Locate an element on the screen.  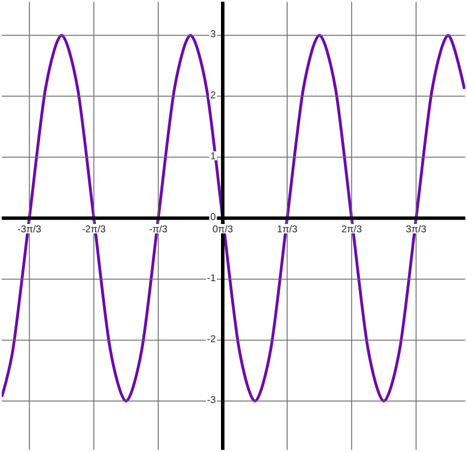
x-tick-label: 2π/3 is located at coordinates (352, 229).